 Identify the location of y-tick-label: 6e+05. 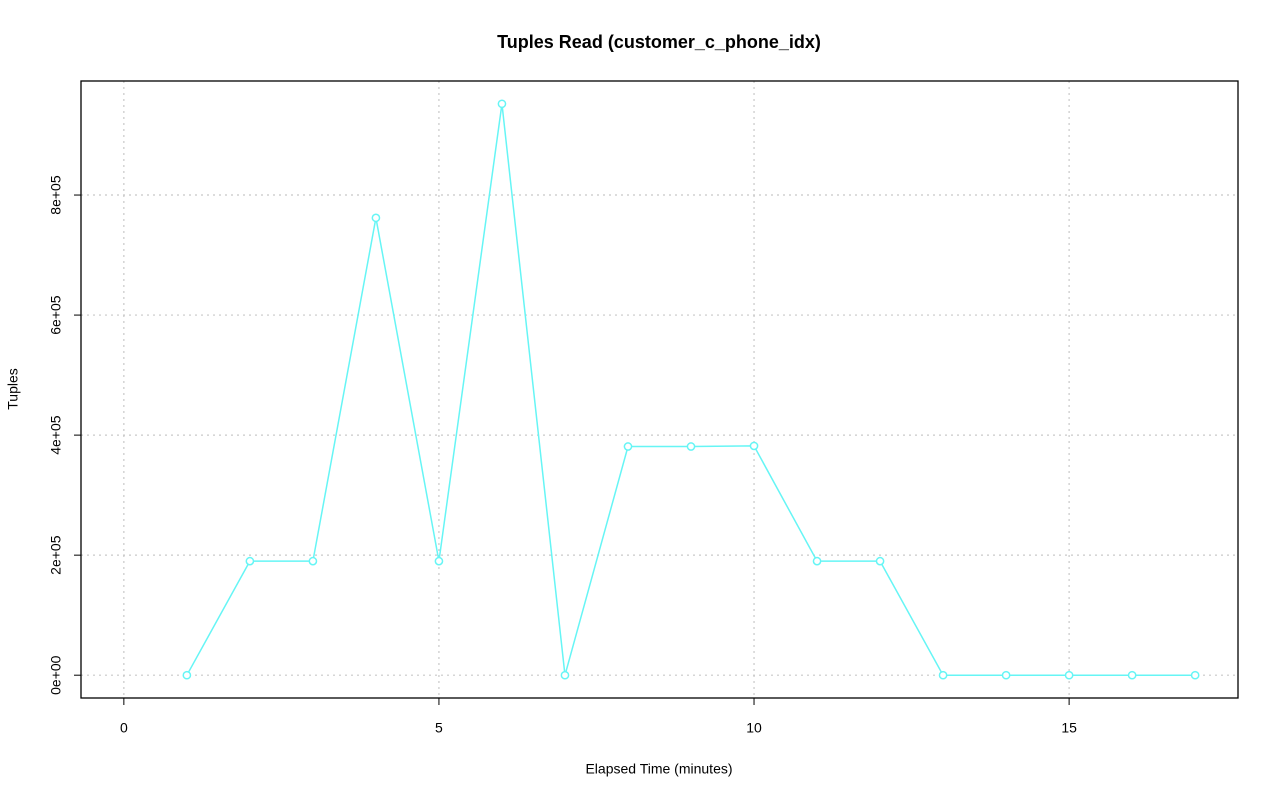
(56, 315).